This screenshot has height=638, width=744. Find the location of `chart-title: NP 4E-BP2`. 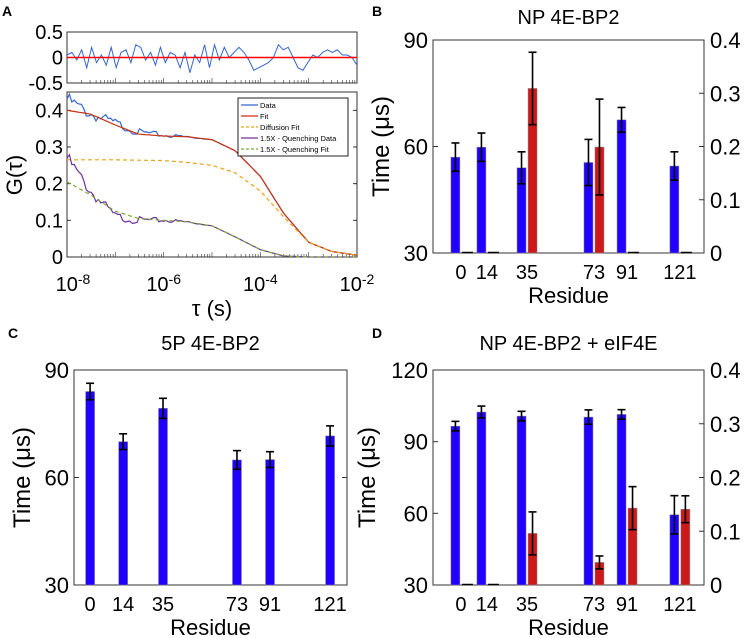

chart-title: NP 4E-BP2 is located at coordinates (569, 18).